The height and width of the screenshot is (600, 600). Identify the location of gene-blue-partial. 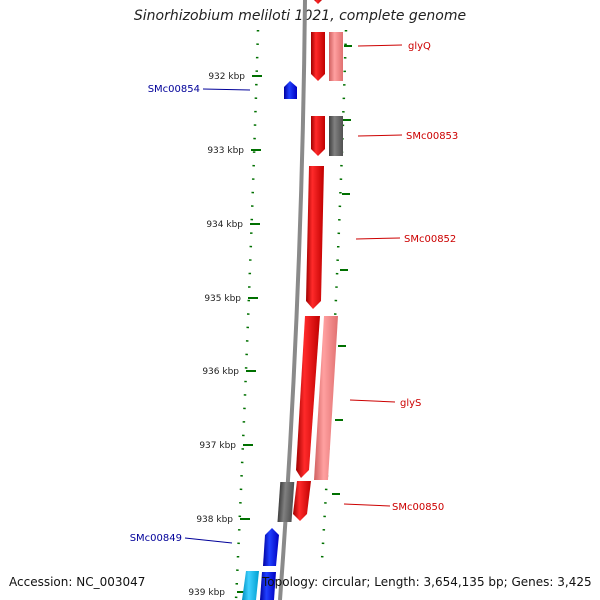
(268, 586).